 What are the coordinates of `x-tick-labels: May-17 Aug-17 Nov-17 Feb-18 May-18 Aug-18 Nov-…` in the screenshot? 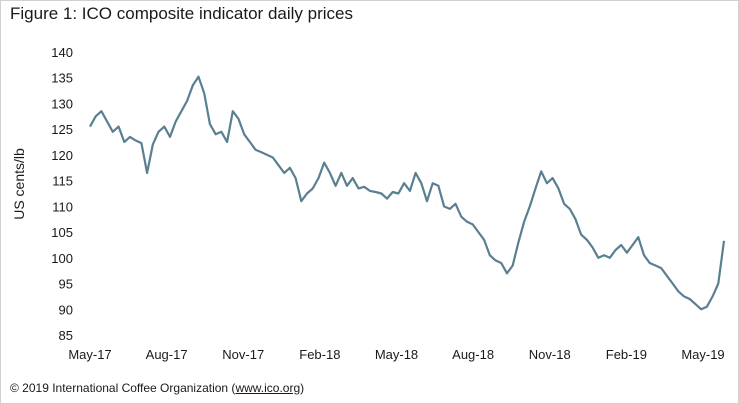 It's located at (396, 354).